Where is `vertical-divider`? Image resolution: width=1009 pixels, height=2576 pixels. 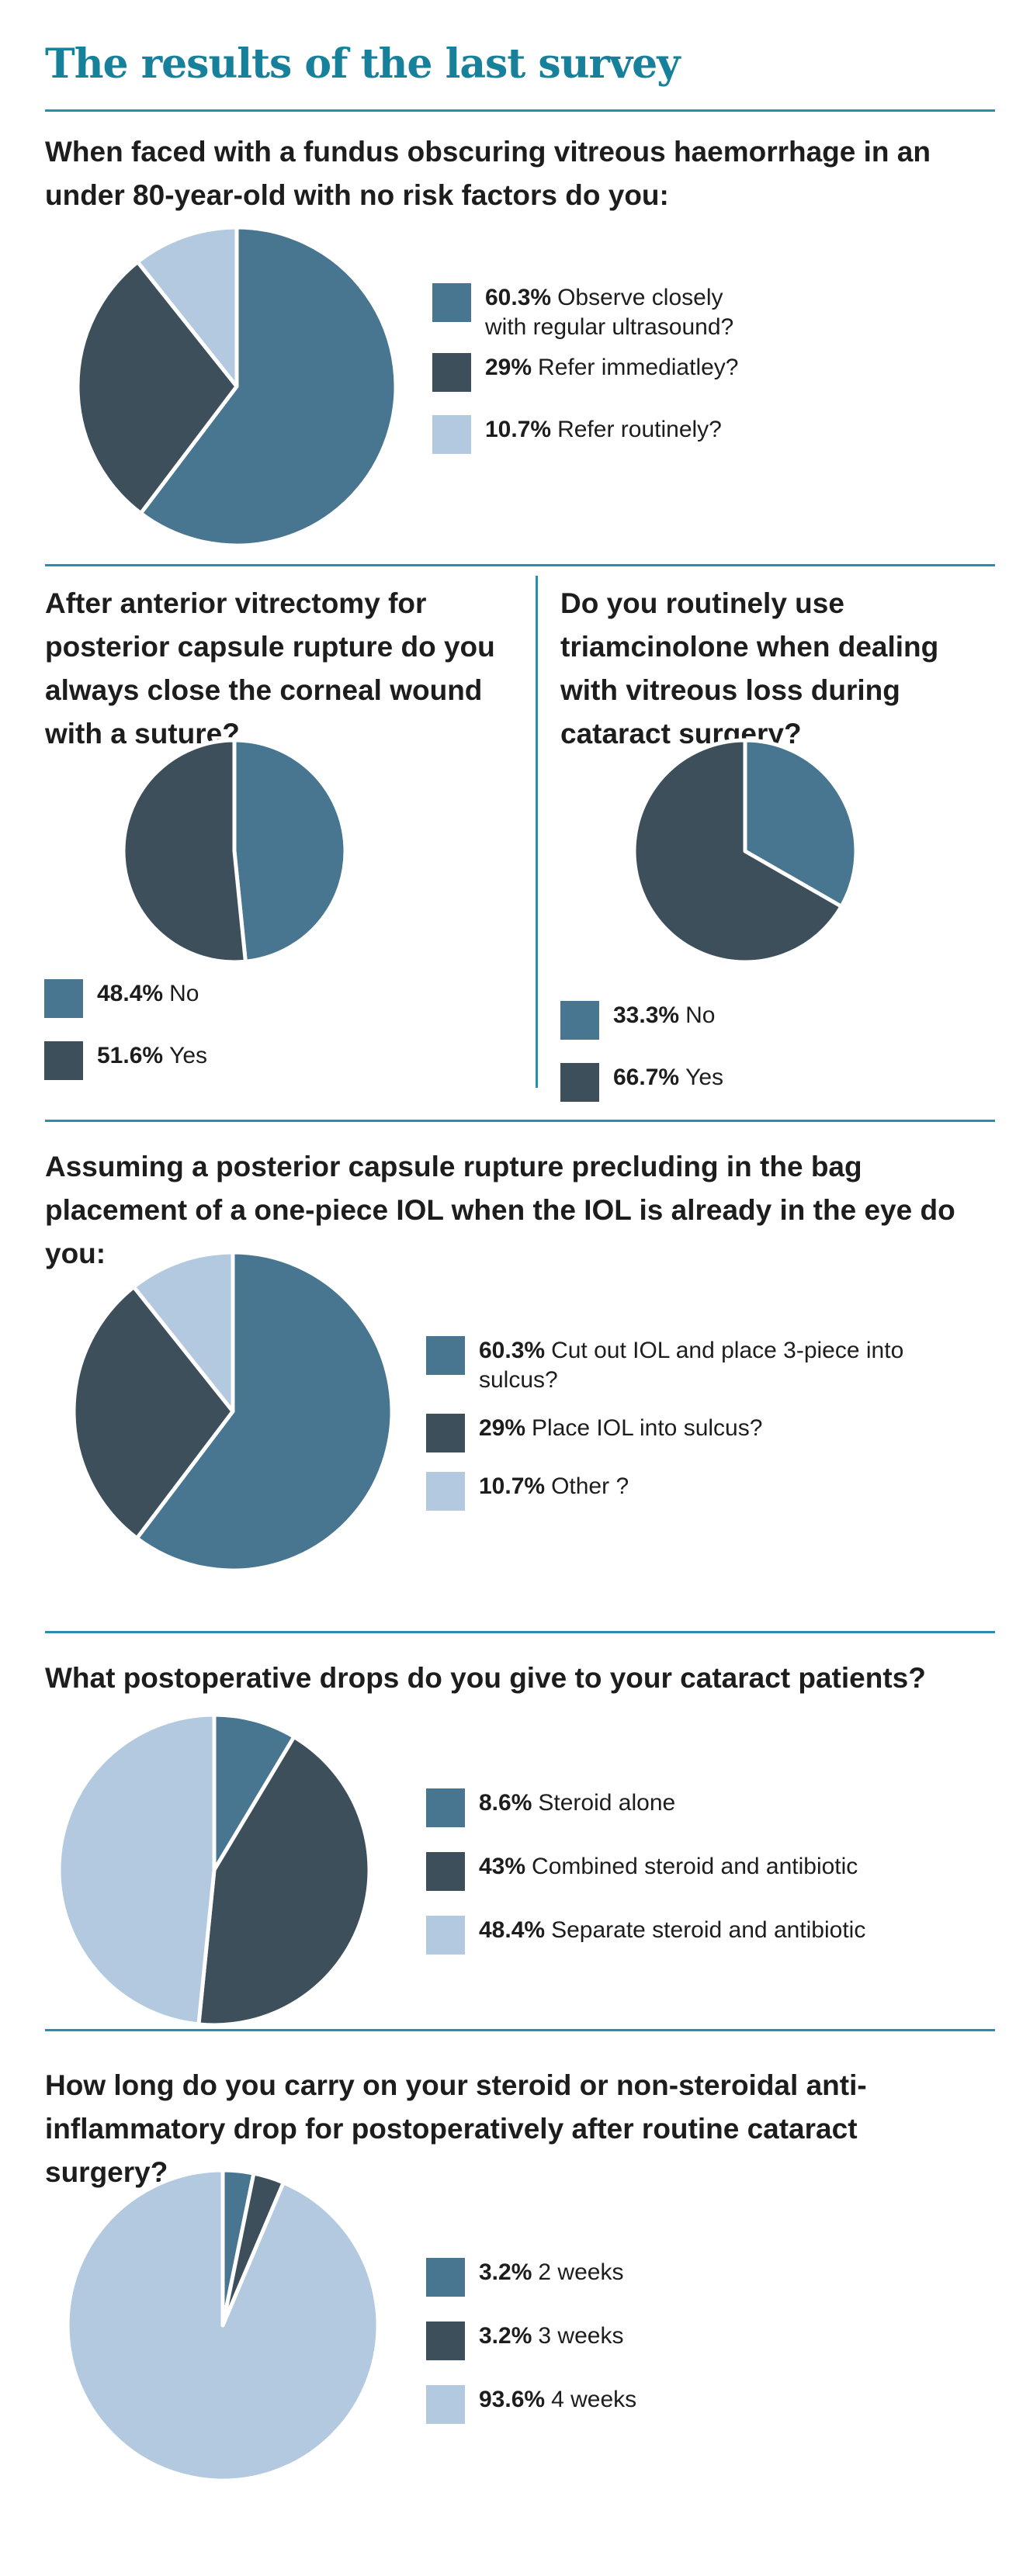 vertical-divider is located at coordinates (537, 832).